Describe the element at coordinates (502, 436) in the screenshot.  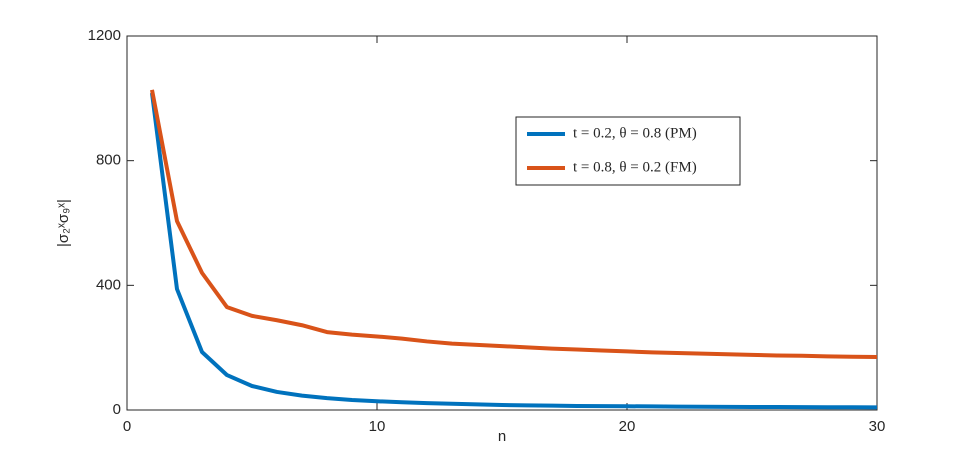
I see `x-axis-label: n` at that location.